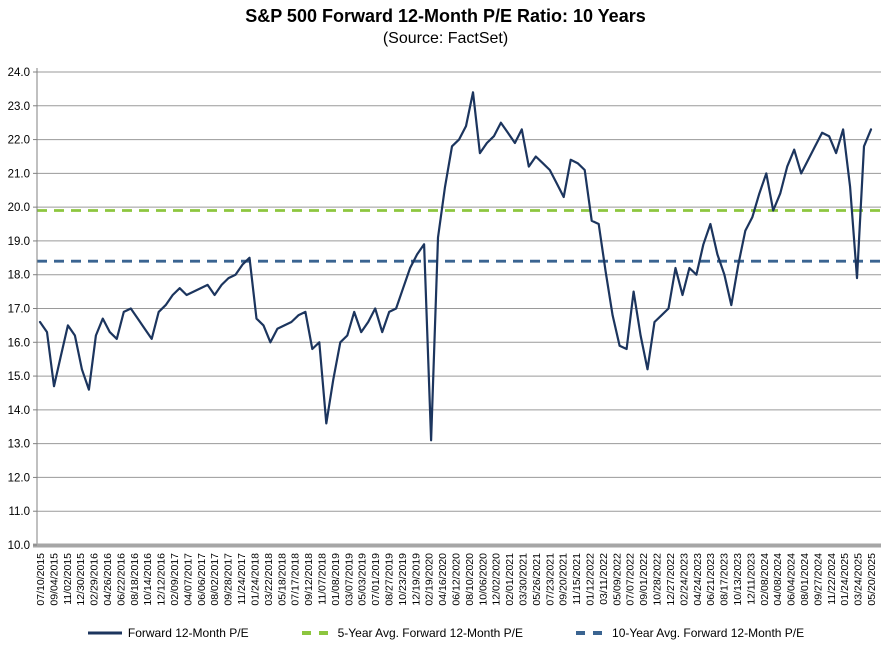  Describe the element at coordinates (19, 478) in the screenshot. I see `svg-text: 12.0` at that location.